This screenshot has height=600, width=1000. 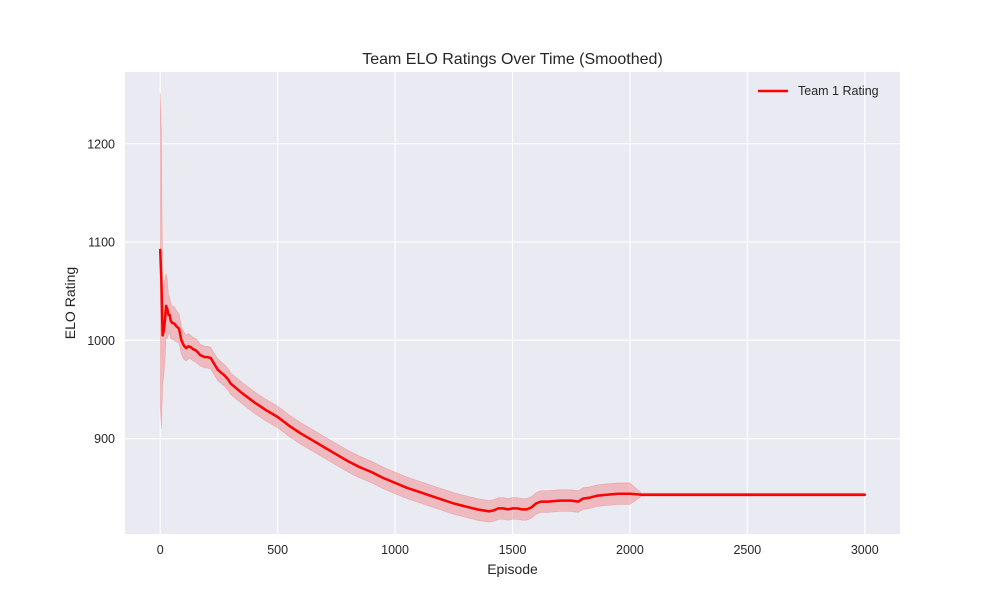 I want to click on x-tick-label: 3000, so click(x=865, y=550).